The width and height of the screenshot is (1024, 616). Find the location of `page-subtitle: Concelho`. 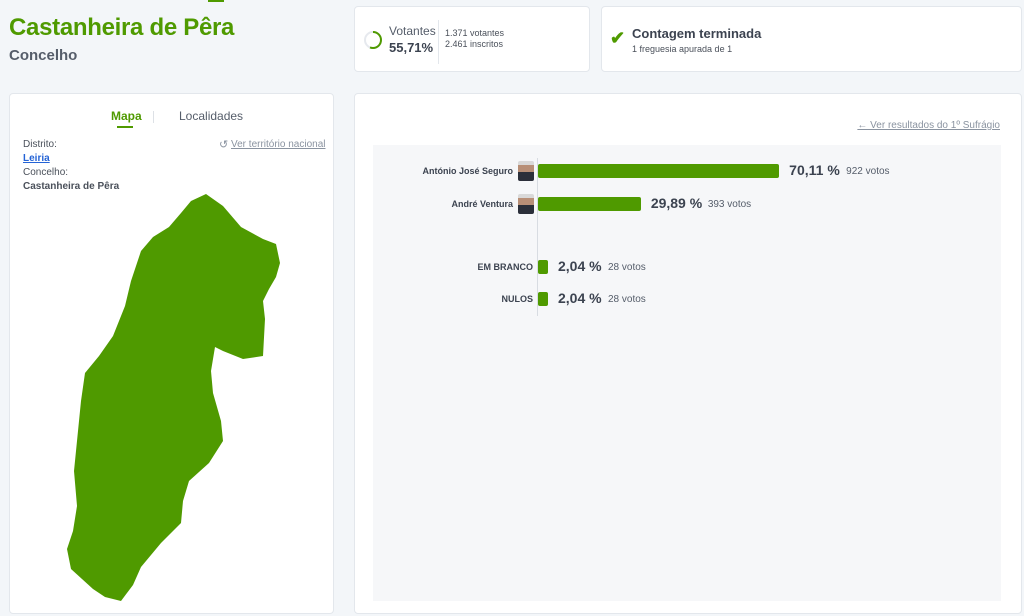

page-subtitle: Concelho is located at coordinates (43, 55).